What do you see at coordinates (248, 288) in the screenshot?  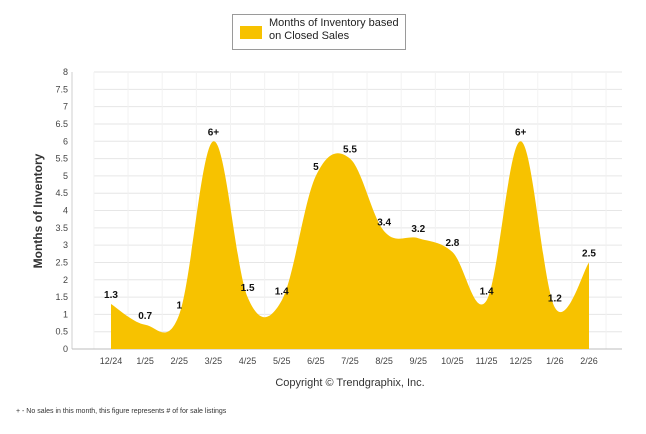 I see `data-label: 1.5` at bounding box center [248, 288].